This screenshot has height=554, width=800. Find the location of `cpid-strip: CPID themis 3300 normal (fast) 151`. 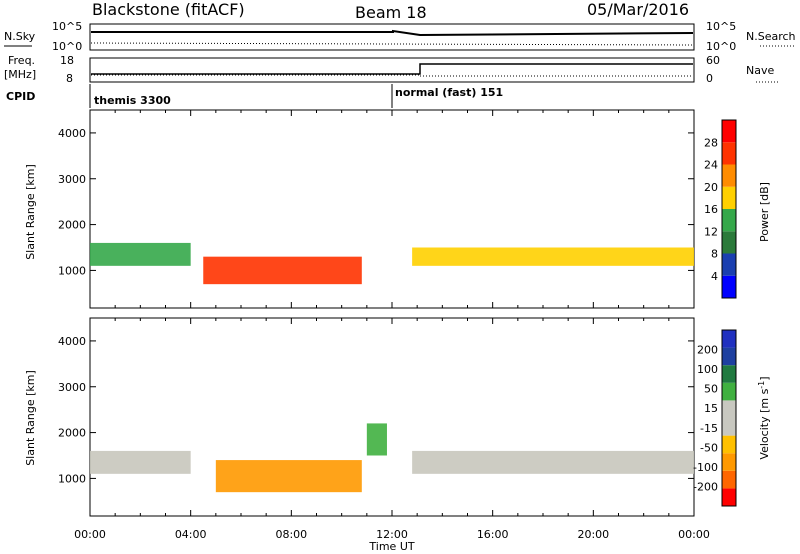

cpid-strip: CPID themis 3300 normal (fast) 151 is located at coordinates (254, 96).